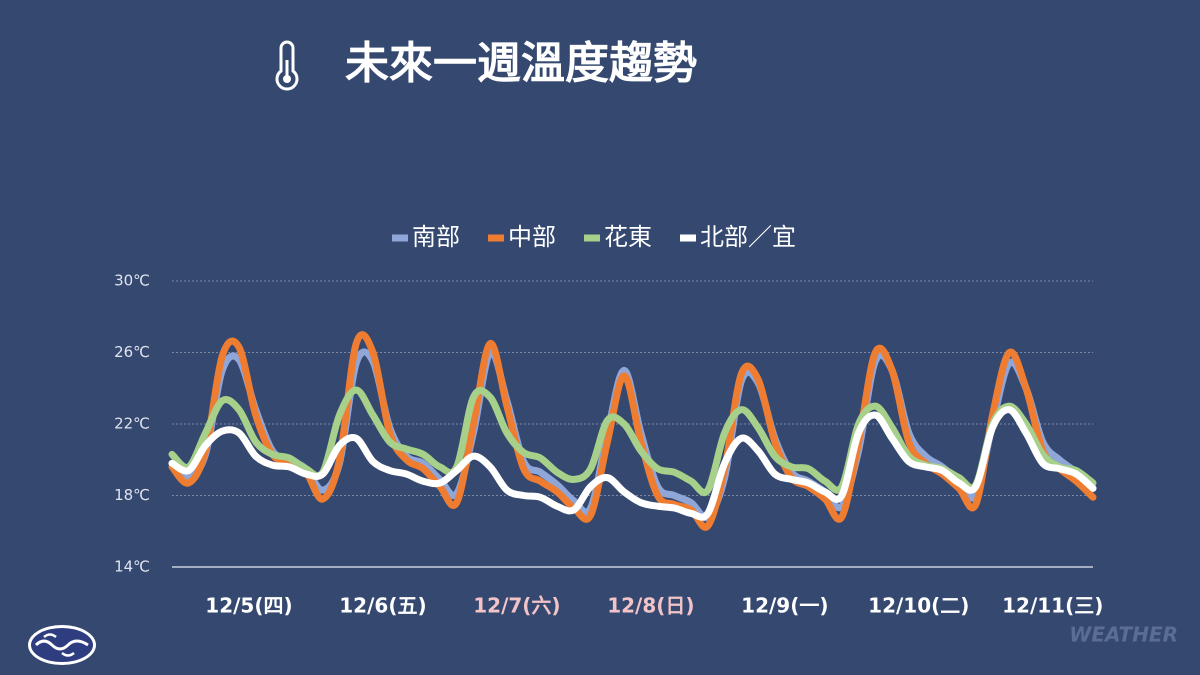  Describe the element at coordinates (436, 237) in the screenshot. I see `legend-label: 南部` at that location.